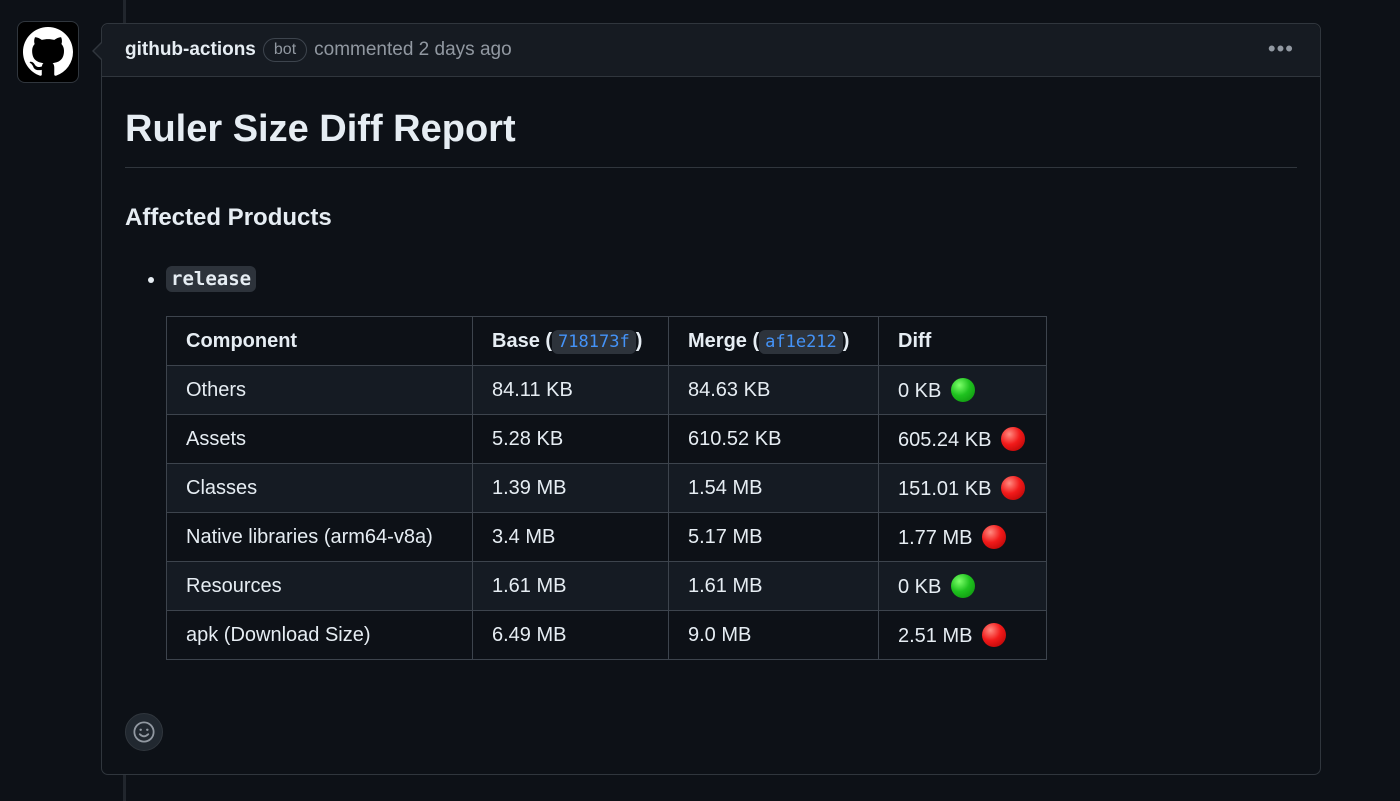  What do you see at coordinates (319, 537) in the screenshot?
I see `cell-component: Native libraries (arm64-v8a)` at bounding box center [319, 537].